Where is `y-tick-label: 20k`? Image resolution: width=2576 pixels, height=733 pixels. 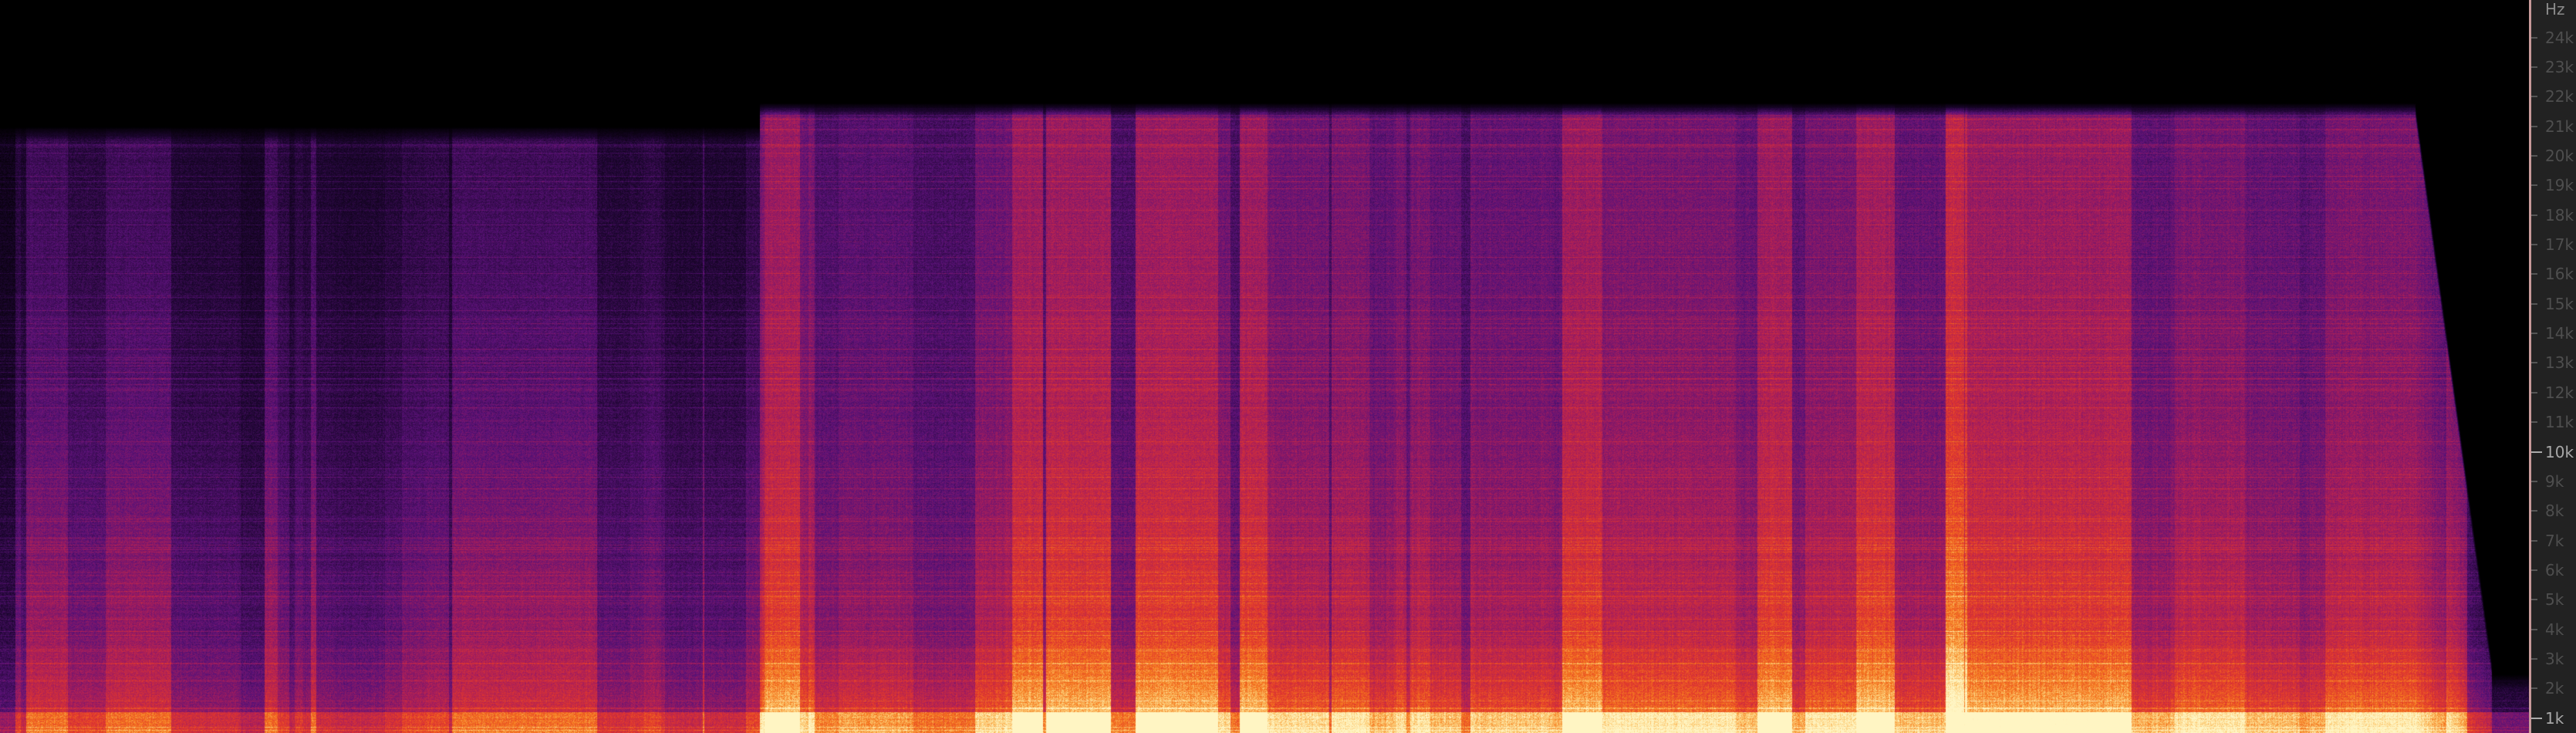
y-tick-label: 20k is located at coordinates (2559, 156).